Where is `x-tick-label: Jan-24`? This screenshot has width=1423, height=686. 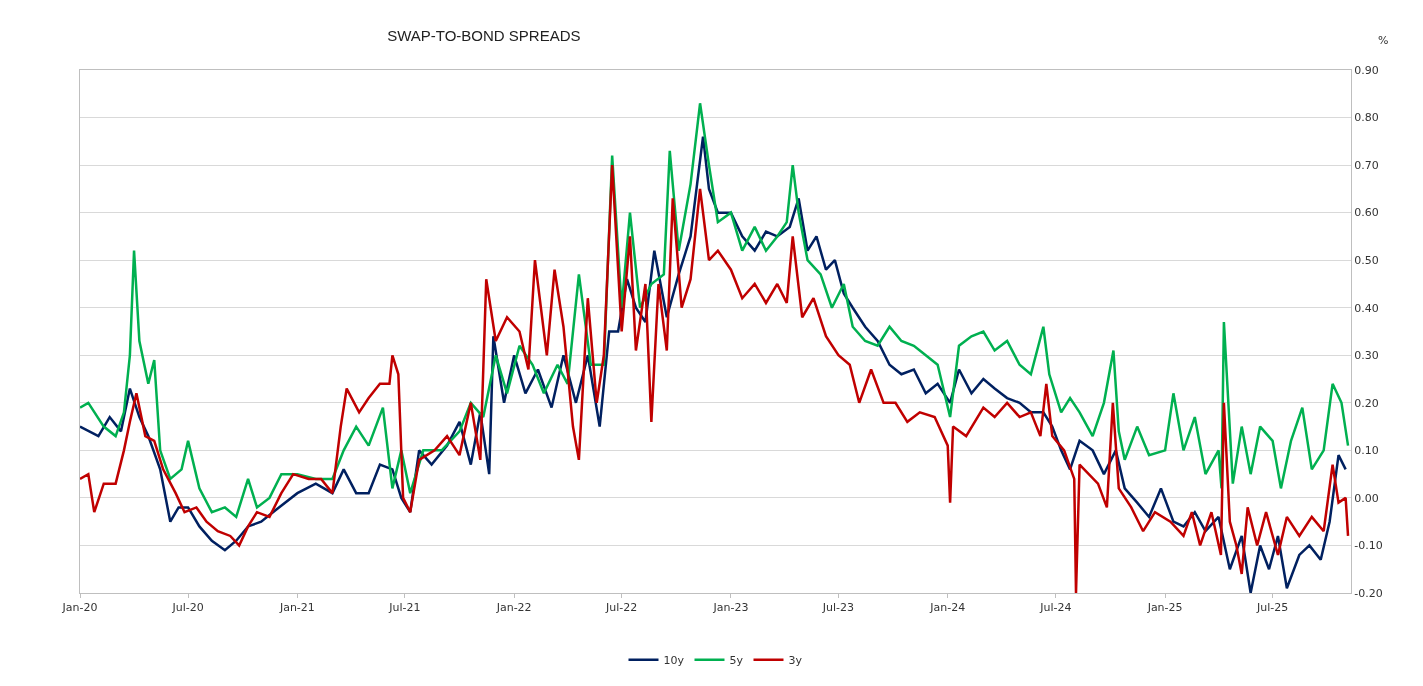 x-tick-label: Jan-24 is located at coordinates (947, 608).